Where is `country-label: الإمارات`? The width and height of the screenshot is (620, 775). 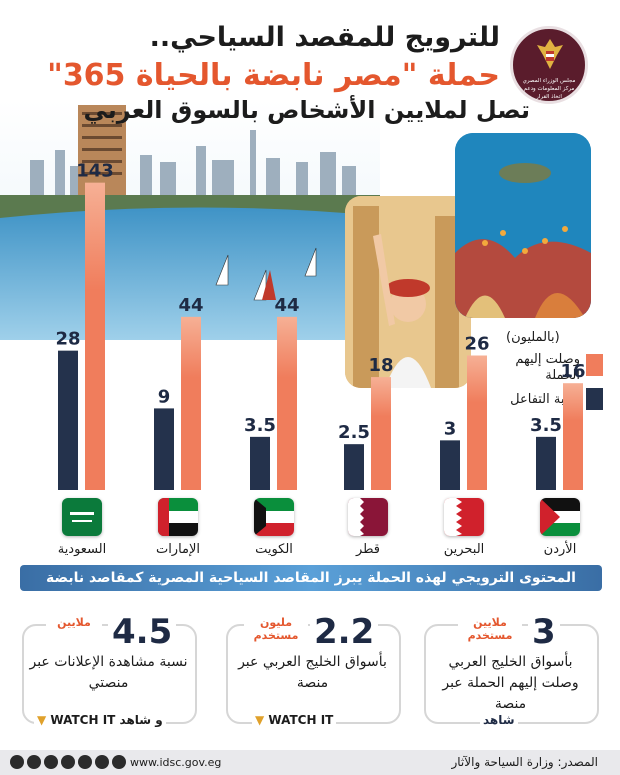
country-label: الإمارات is located at coordinates (178, 549).